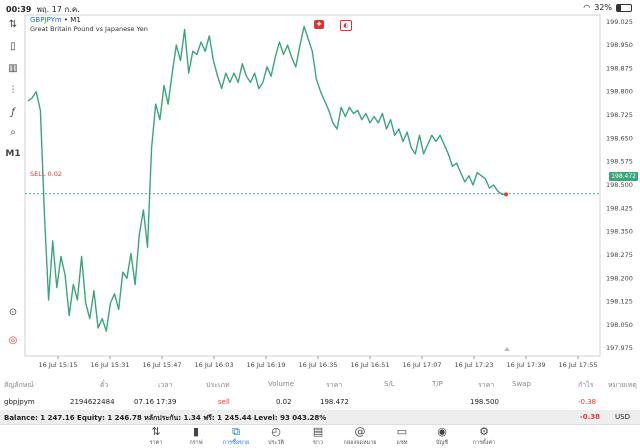 This screenshot has width=640, height=448. What do you see at coordinates (13, 46) in the screenshot?
I see `candle-icon: ▯` at bounding box center [13, 46].